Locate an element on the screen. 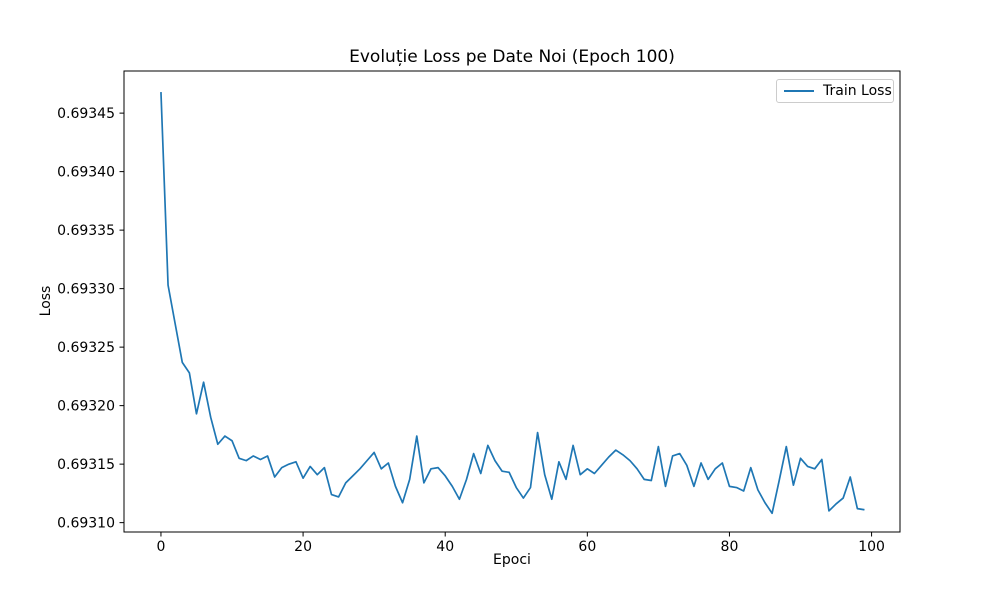  y-tick-label: 0.69345 is located at coordinates (86, 114).